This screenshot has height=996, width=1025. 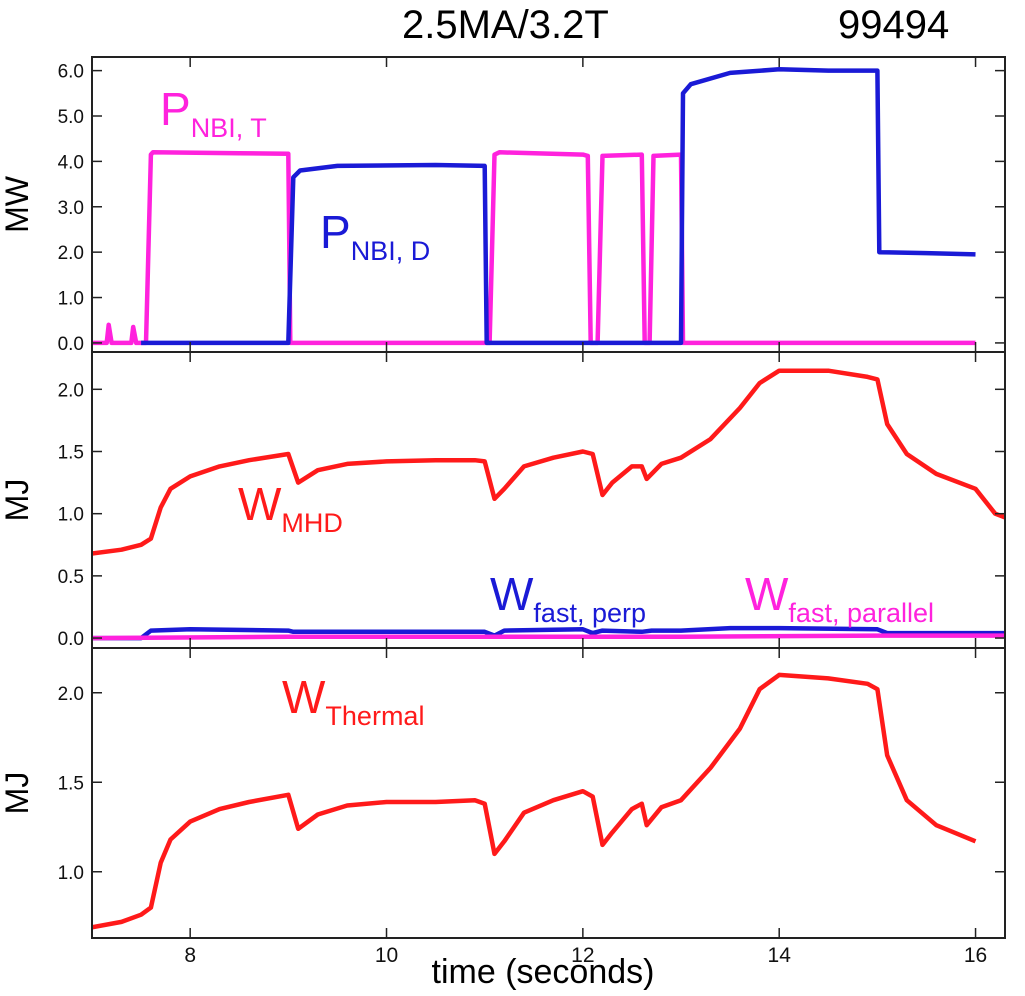 What do you see at coordinates (71, 117) in the screenshot?
I see `ytick-label-top-5: 5.0` at bounding box center [71, 117].